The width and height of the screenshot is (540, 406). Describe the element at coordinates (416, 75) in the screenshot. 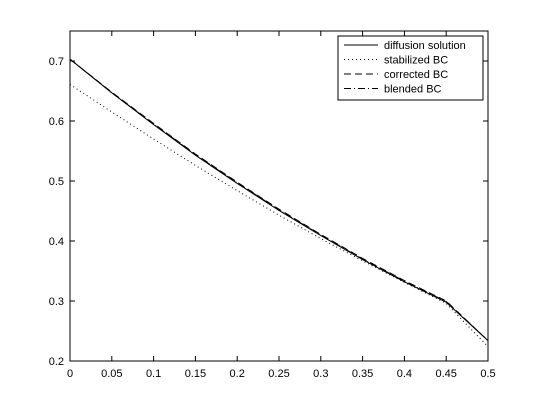

I see `legend-label: corrected BC` at that location.